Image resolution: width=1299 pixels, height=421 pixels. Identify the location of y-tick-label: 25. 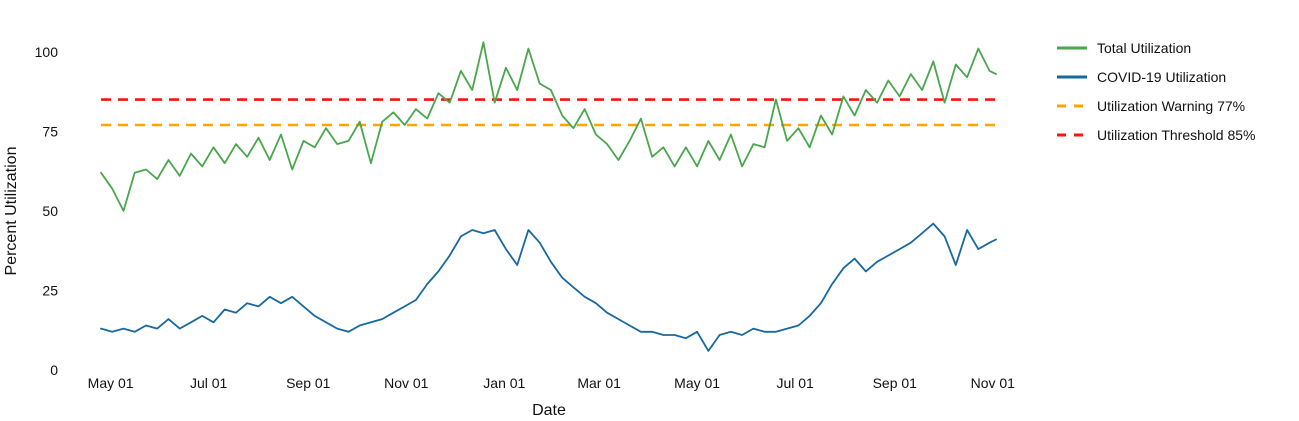
(50, 290).